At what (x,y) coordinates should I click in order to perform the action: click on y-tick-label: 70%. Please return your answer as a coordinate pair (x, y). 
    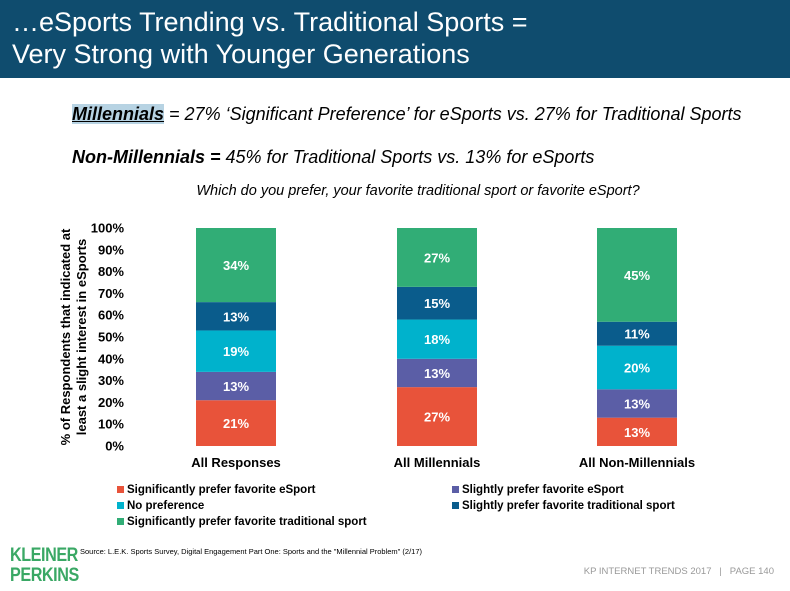
    Looking at the image, I should click on (111, 293).